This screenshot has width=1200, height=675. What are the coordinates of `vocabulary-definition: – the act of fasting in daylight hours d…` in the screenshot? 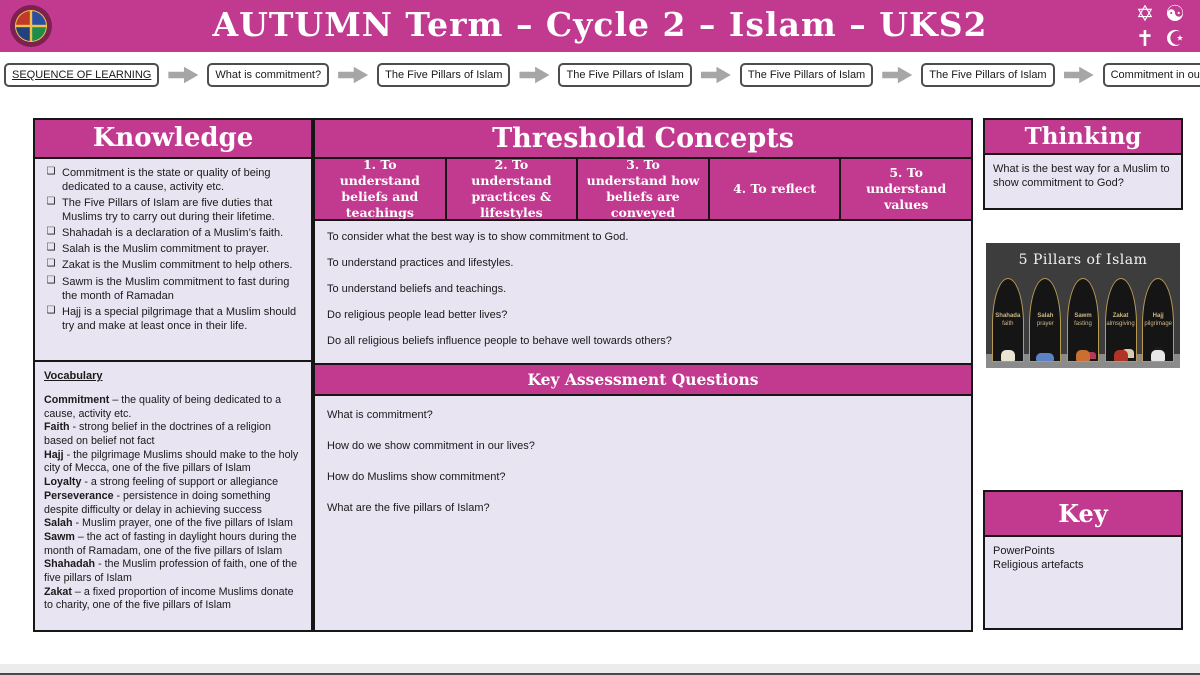 It's located at (170, 543).